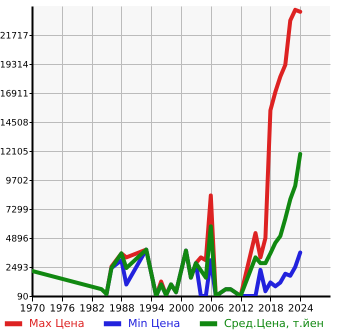 Image resolution: width=345 pixels, height=335 pixels. Describe the element at coordinates (17, 181) in the screenshot. I see `y-tick-label: 9702` at that location.